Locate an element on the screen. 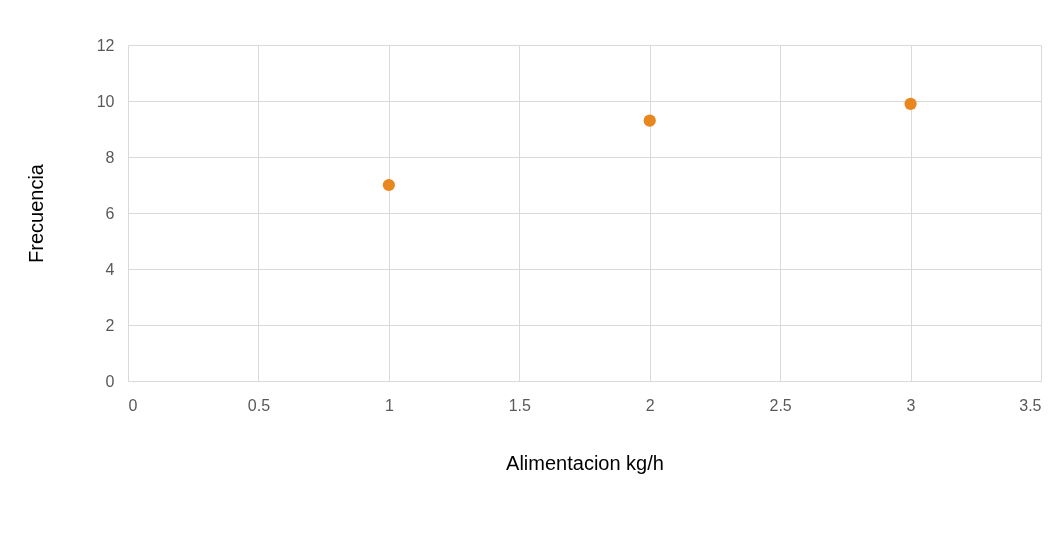  y-tick-label: 12 is located at coordinates (105, 45).